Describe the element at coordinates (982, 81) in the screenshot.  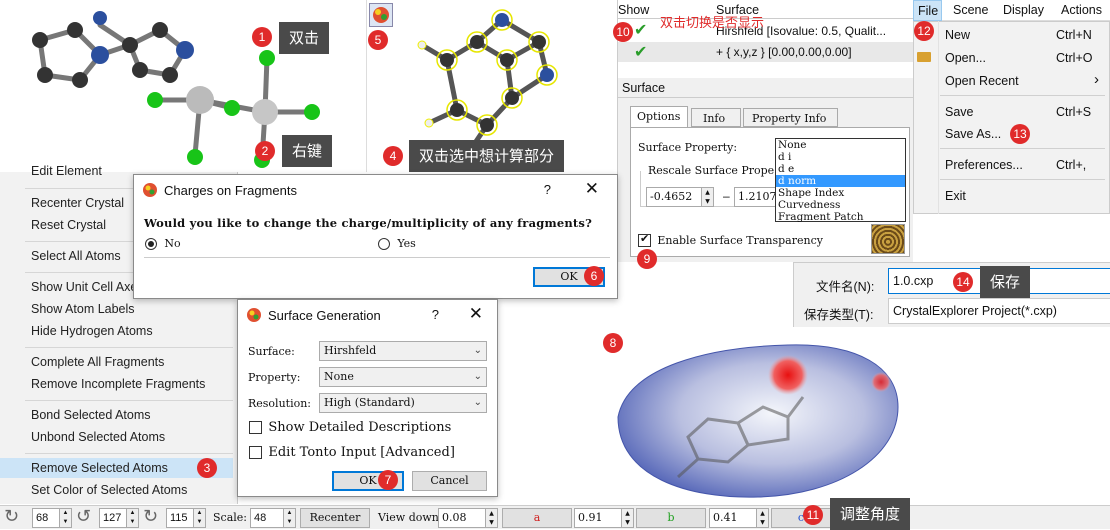
I see `menu-item-open-recent: Open Recent` at that location.